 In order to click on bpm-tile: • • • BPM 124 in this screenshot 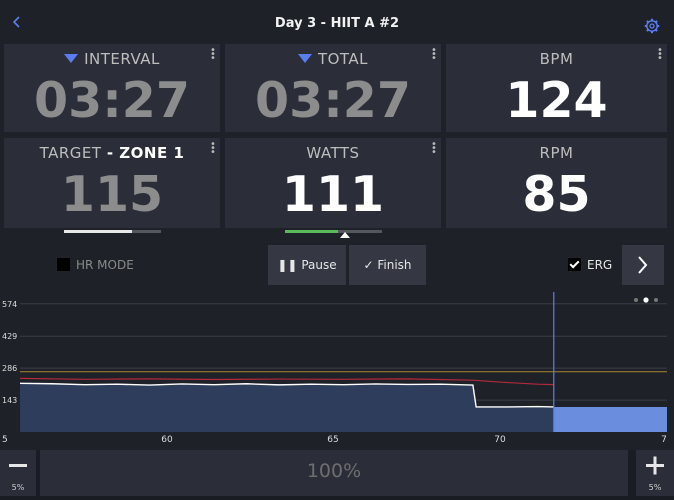, I will do `click(556, 88)`.